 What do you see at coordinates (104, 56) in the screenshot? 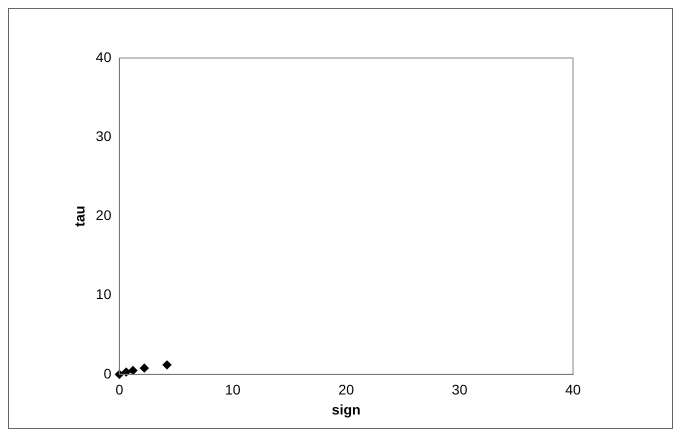
I see `y-tick-label: 40` at bounding box center [104, 56].